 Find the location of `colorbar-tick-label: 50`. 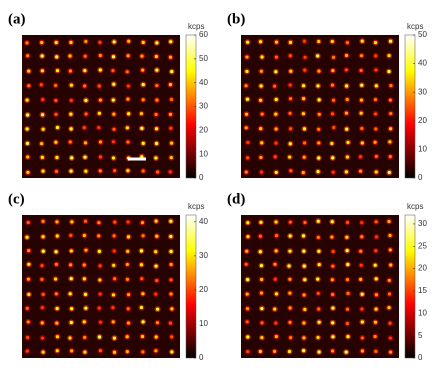

colorbar-tick-label: 50 is located at coordinates (422, 34).